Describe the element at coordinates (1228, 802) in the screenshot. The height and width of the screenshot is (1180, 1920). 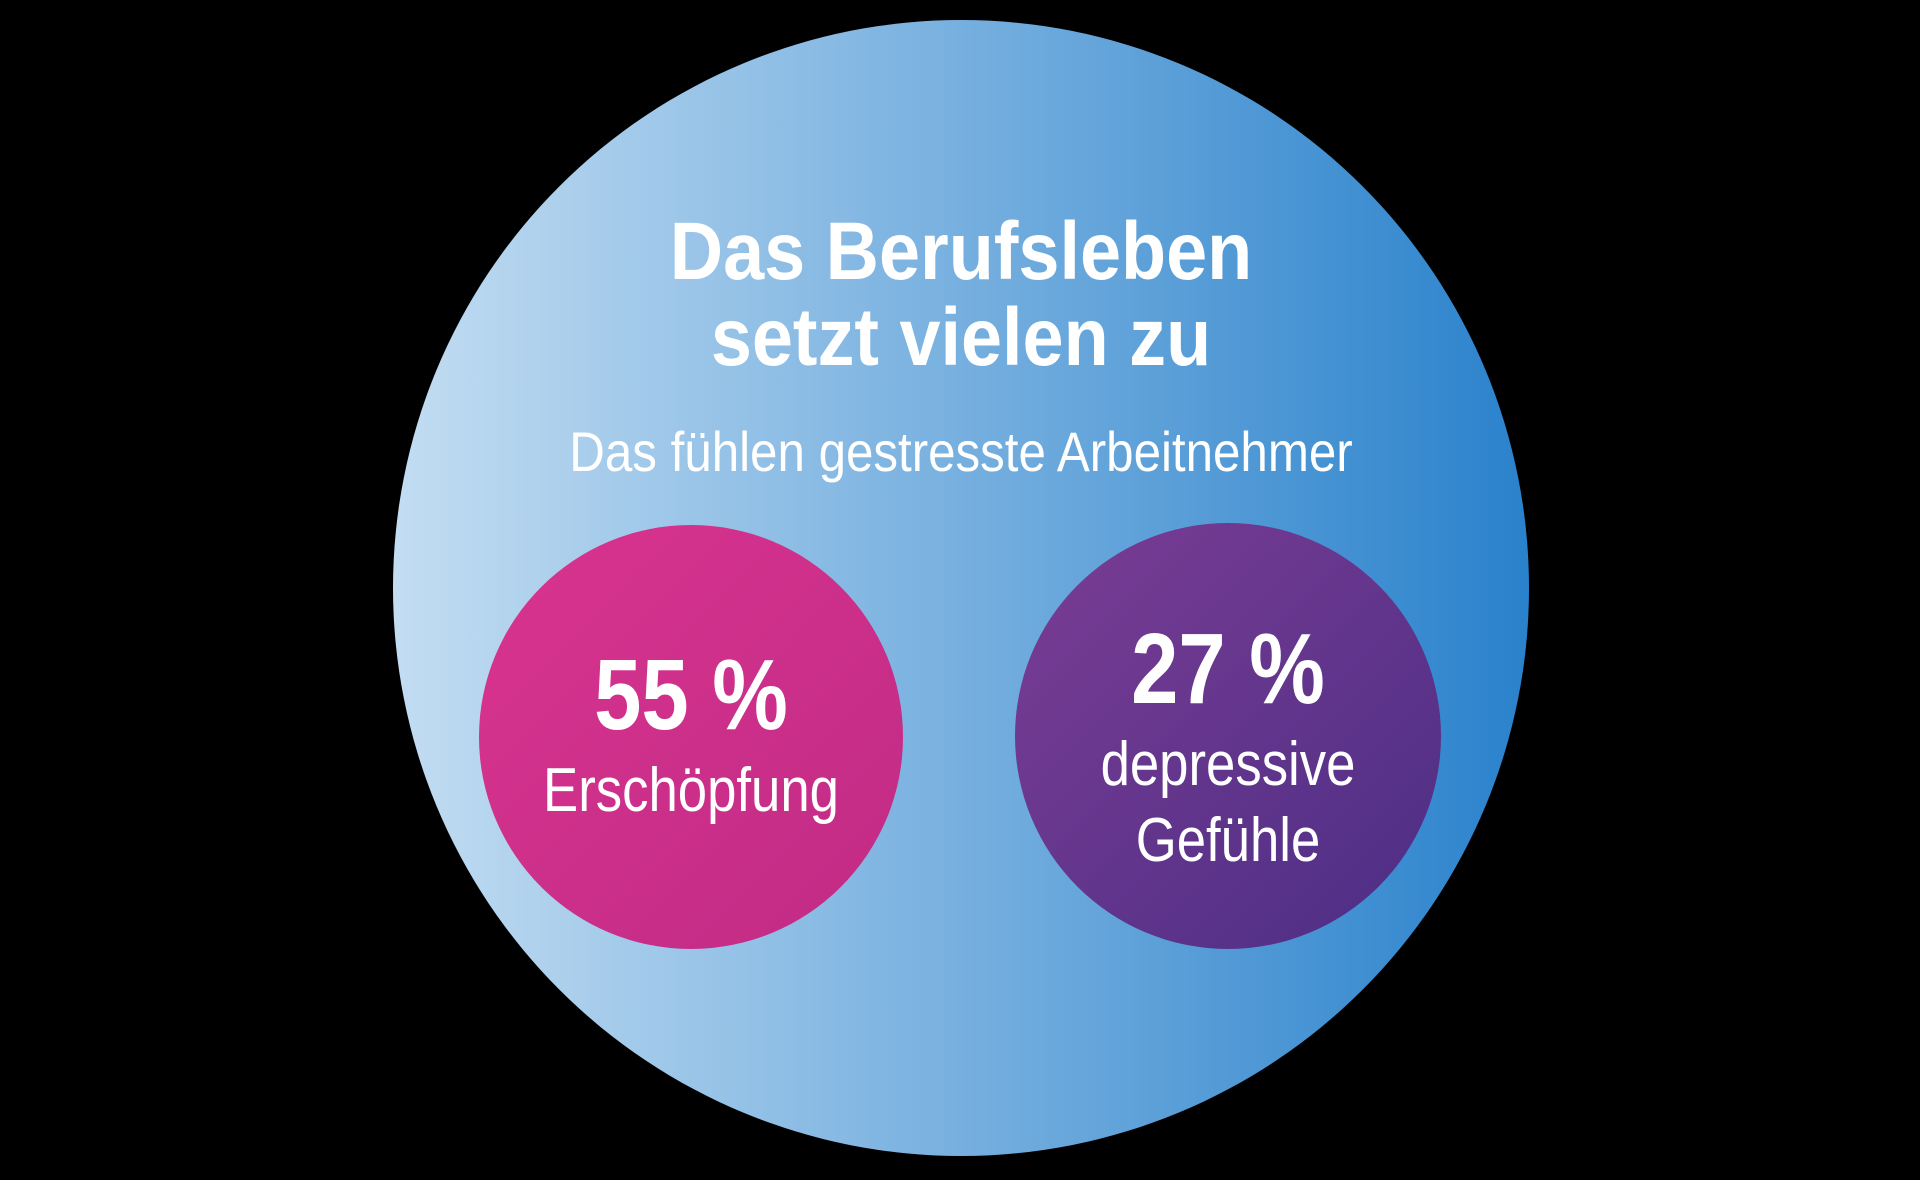
I see `stat-label-depressive: depressive Gefühle` at that location.